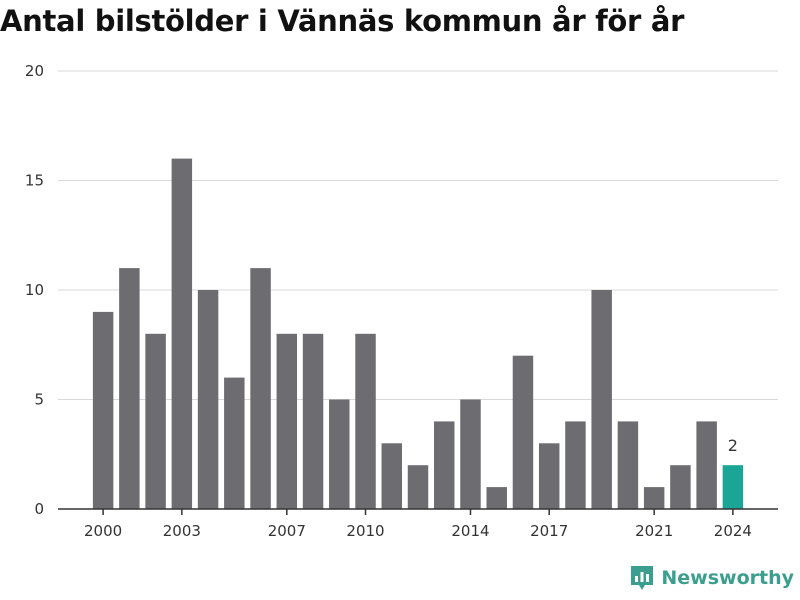 The width and height of the screenshot is (800, 600). What do you see at coordinates (103, 531) in the screenshot?
I see `x-tick-label: 2000` at bounding box center [103, 531].